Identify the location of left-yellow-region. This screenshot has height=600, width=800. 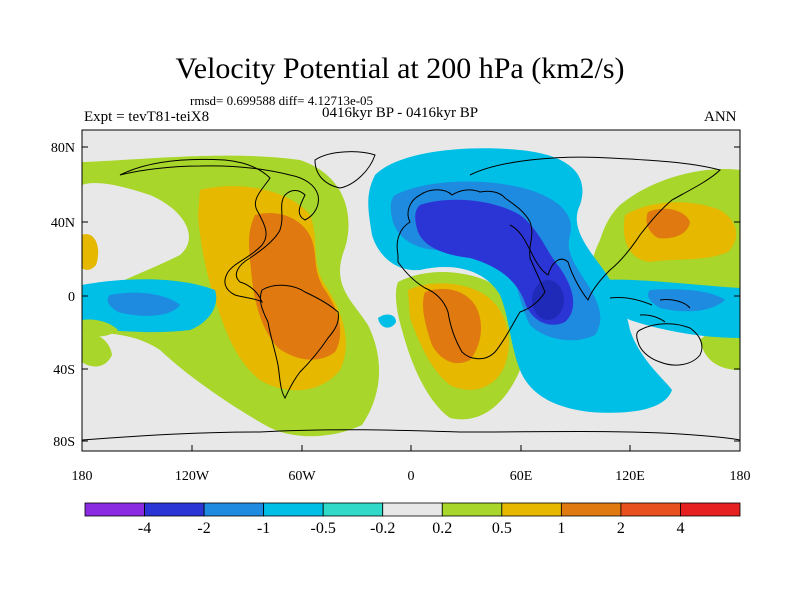
(90, 252).